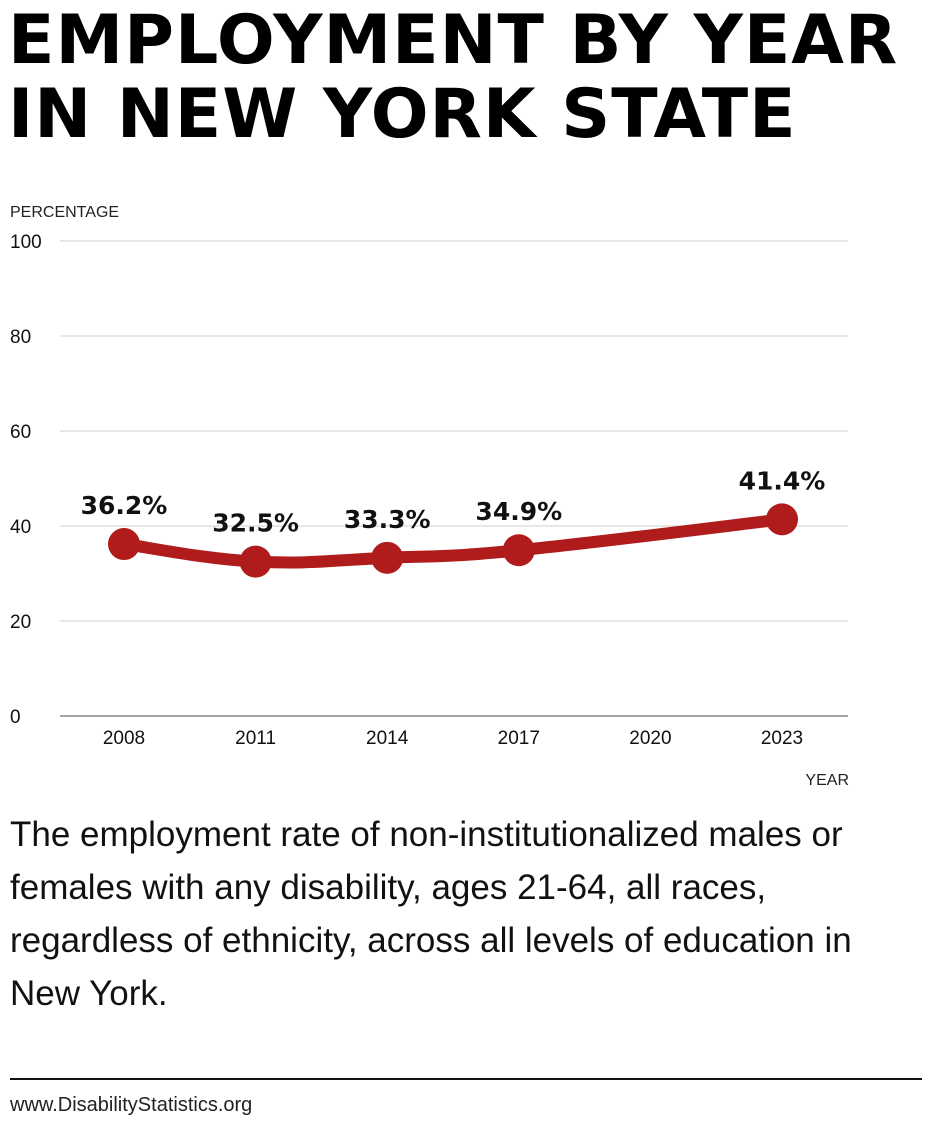  I want to click on footer-url: www.DisabilityStatistics.org, so click(131, 1105).